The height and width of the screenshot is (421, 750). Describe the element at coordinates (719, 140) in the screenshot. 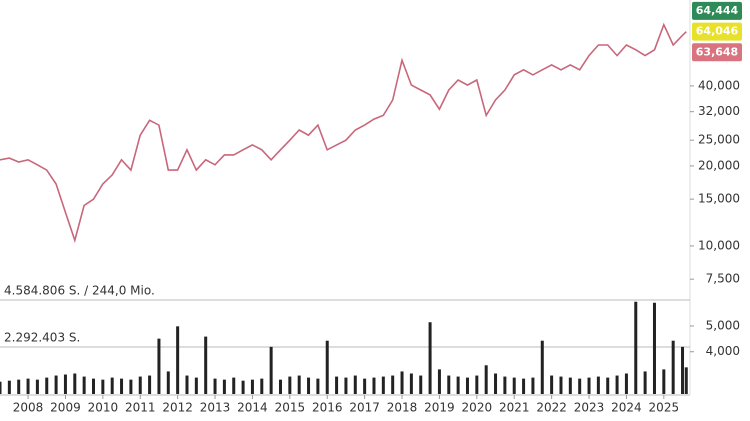

I see `y-tick-label: 25,000` at that location.